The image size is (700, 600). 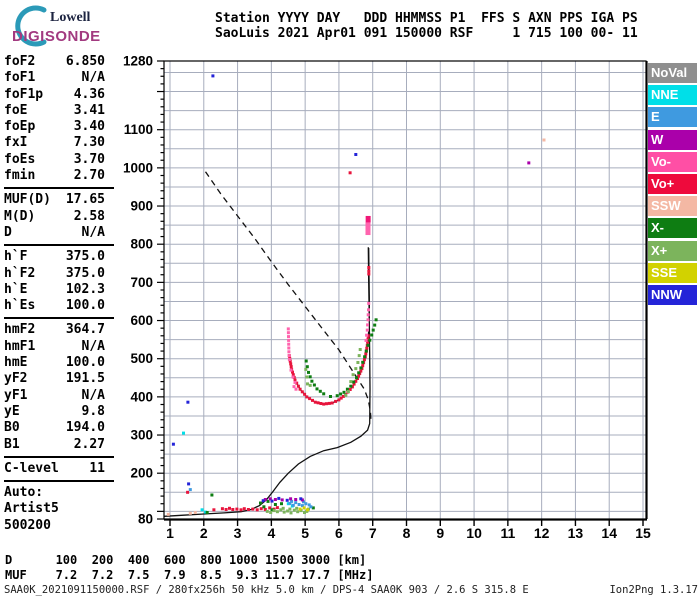 What do you see at coordinates (368, 219) in the screenshot?
I see `trace-spread-f-bar-lower` at bounding box center [368, 219].